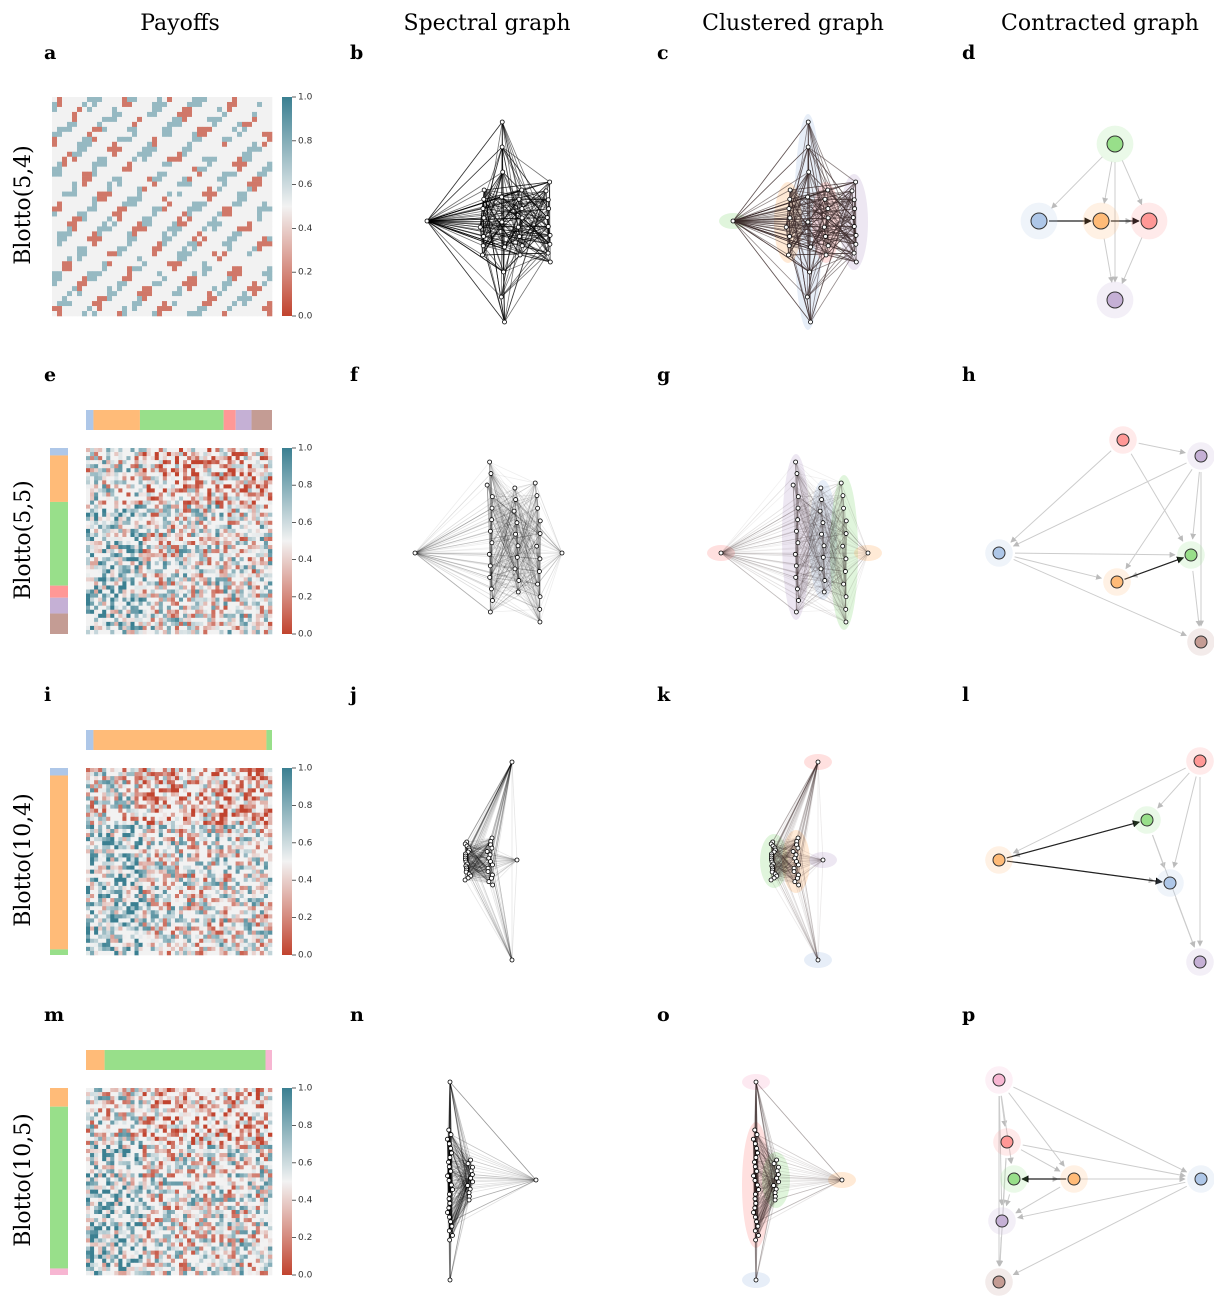 Image resolution: width=1214 pixels, height=1298 pixels. Describe the element at coordinates (23, 540) in the screenshot. I see `row-label: Blotto(5,5)` at that location.